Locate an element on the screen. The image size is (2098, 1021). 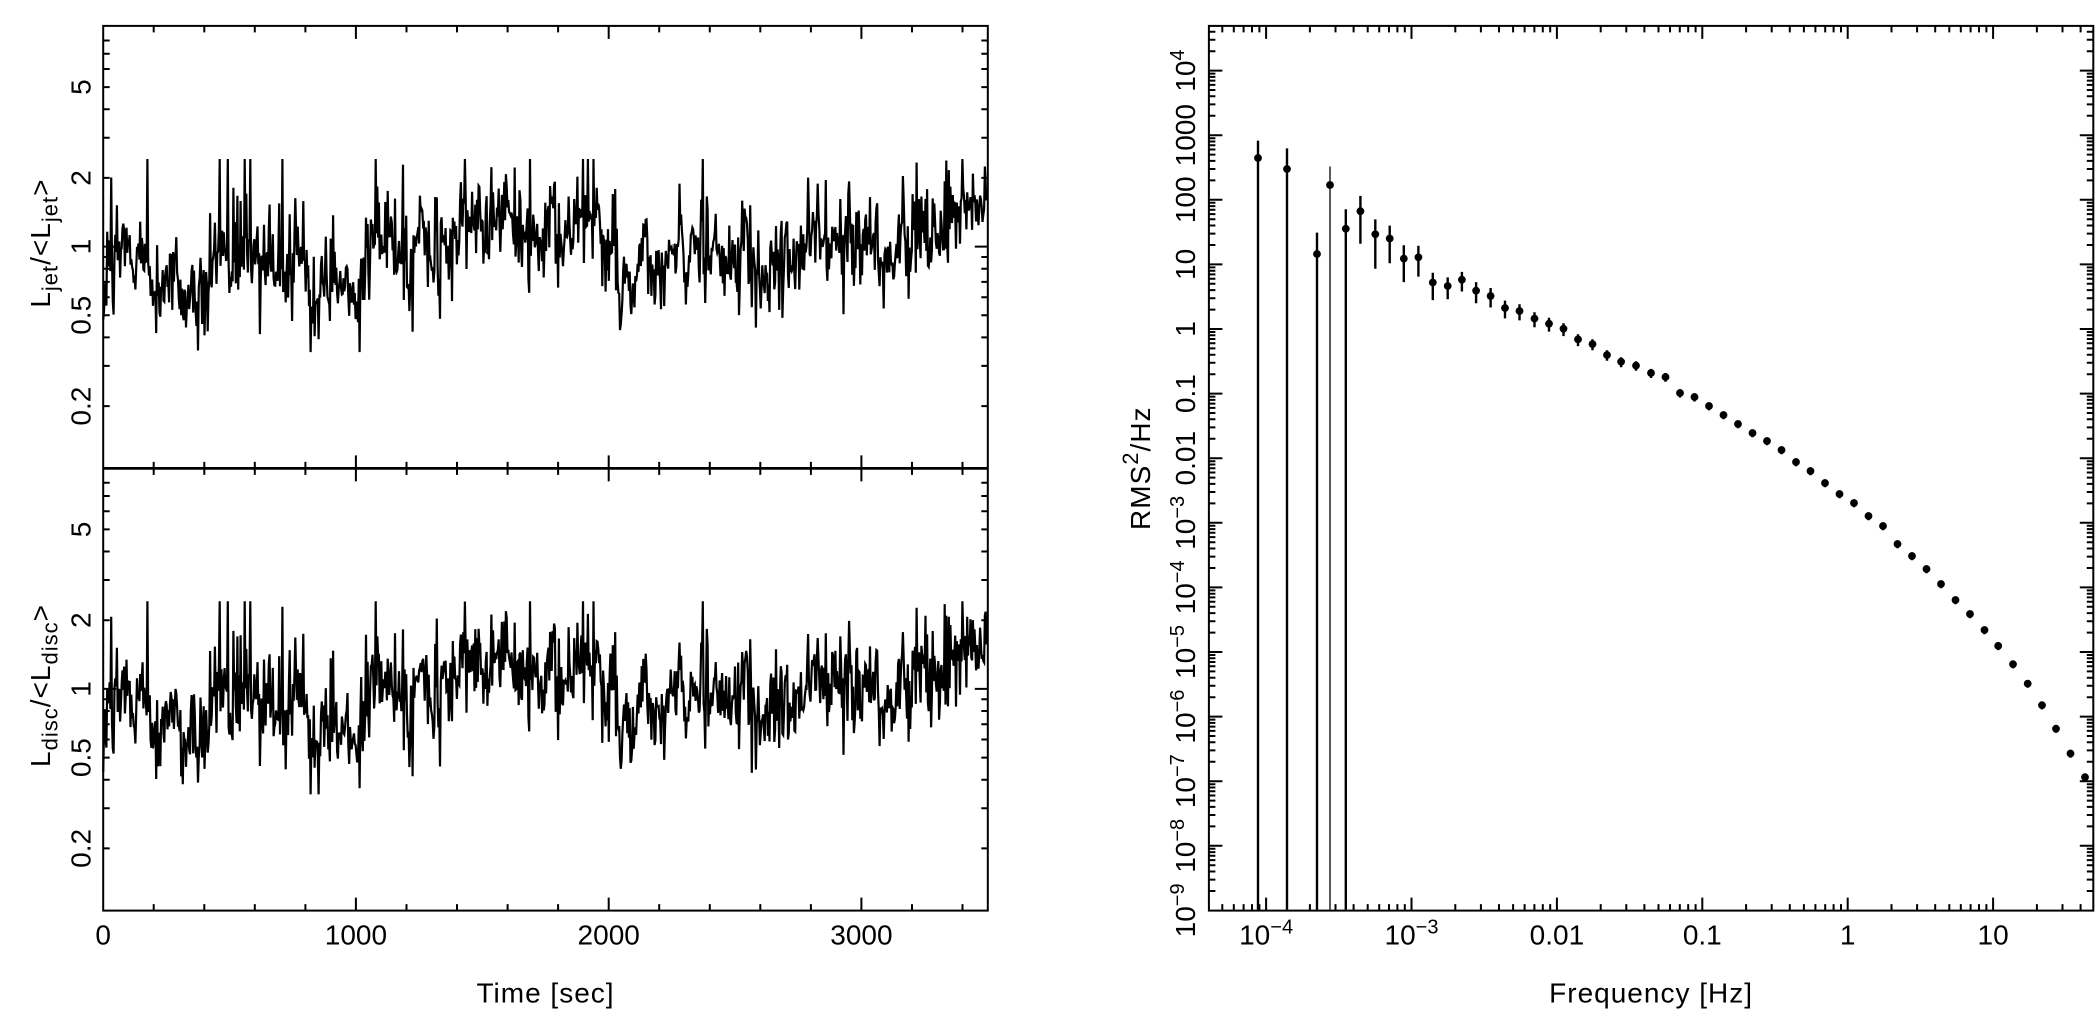
svg-text: 3000 is located at coordinates (861, 935).